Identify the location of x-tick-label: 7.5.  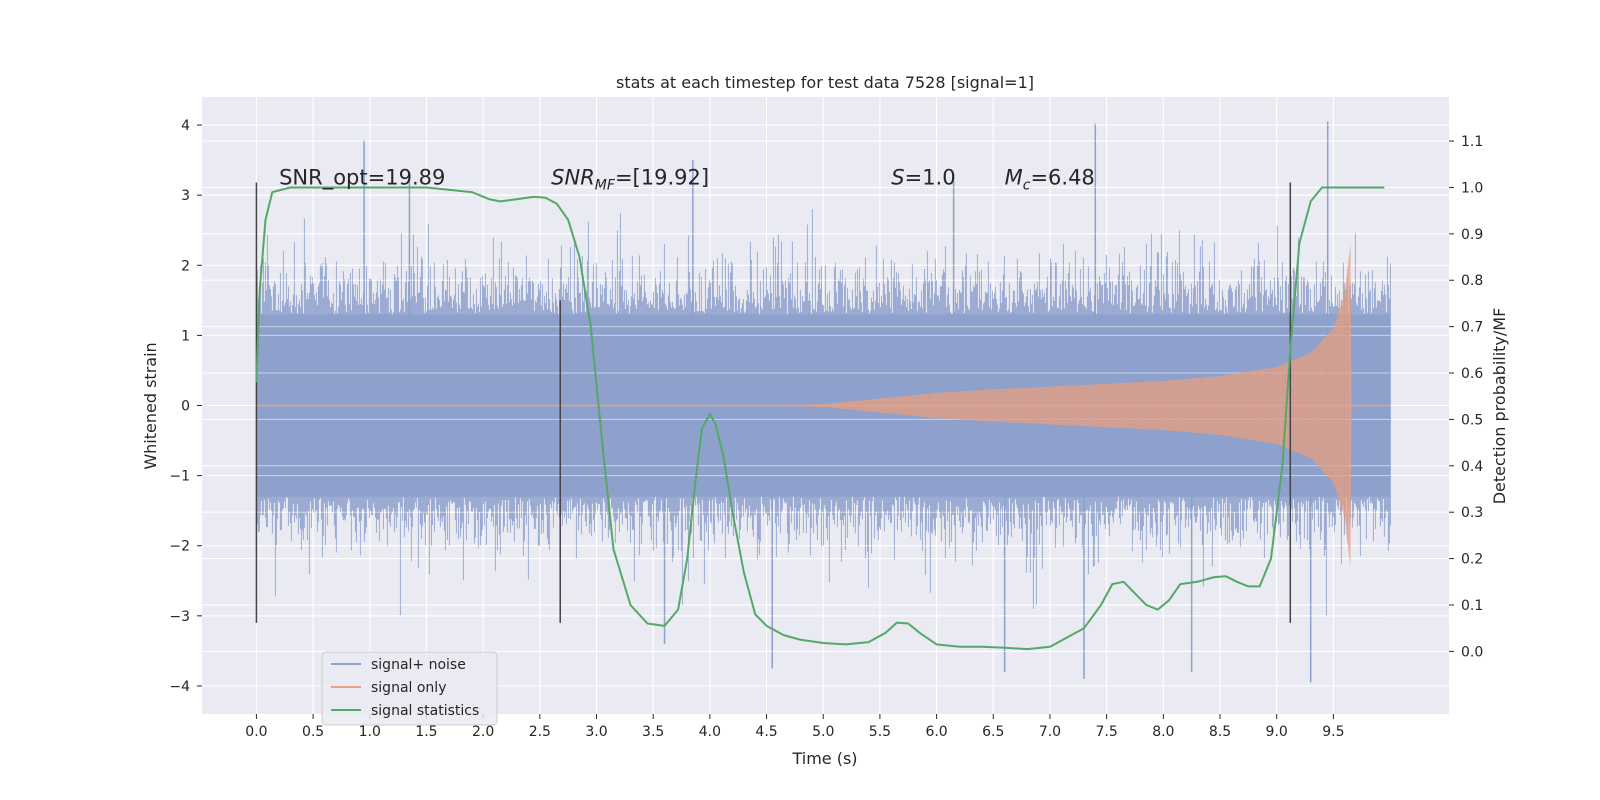
(1107, 732).